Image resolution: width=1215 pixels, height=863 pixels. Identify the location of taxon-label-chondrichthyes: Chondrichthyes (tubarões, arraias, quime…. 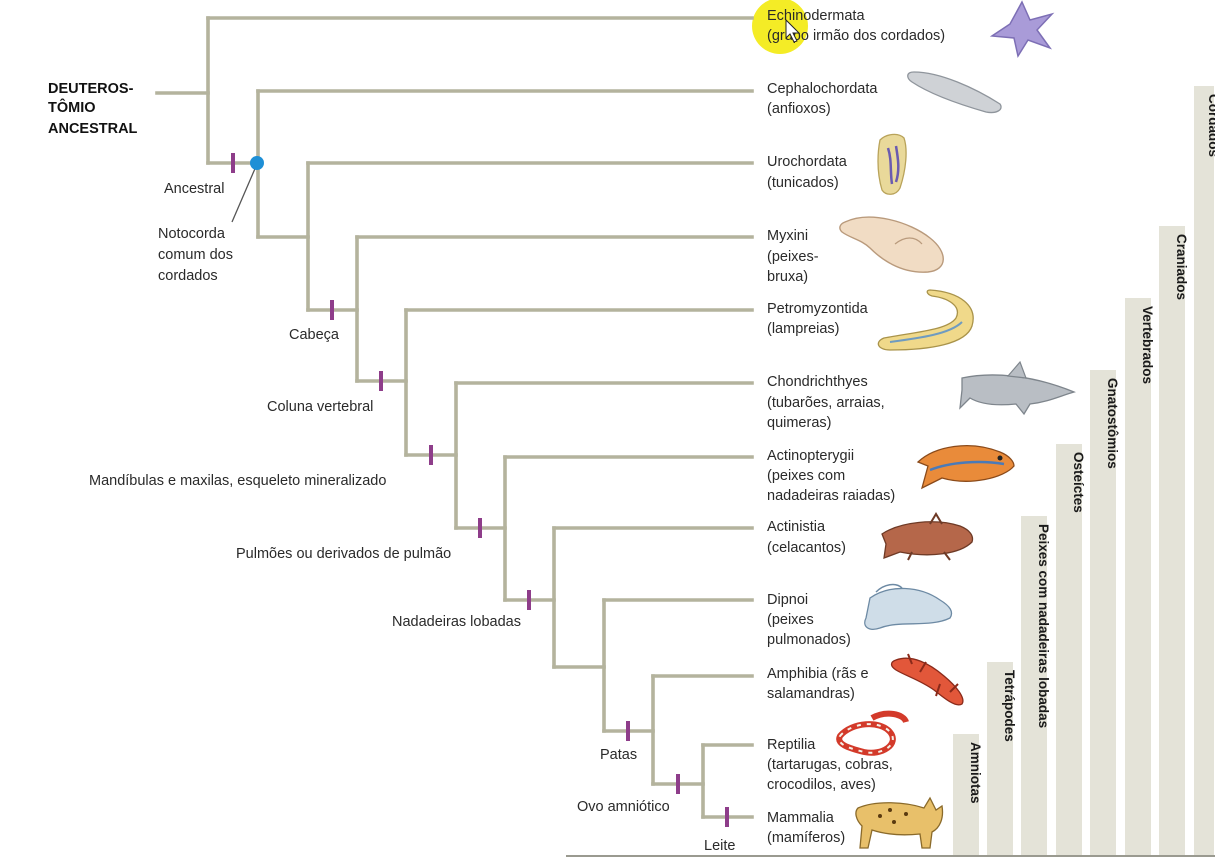
(828, 402).